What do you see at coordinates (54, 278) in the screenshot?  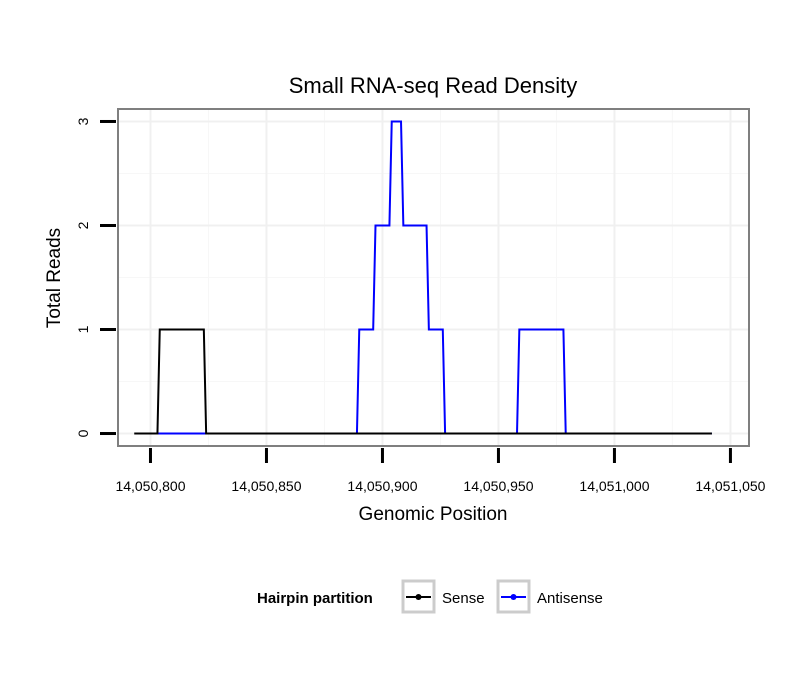 I see `y-axis-title: Total Reads` at bounding box center [54, 278].